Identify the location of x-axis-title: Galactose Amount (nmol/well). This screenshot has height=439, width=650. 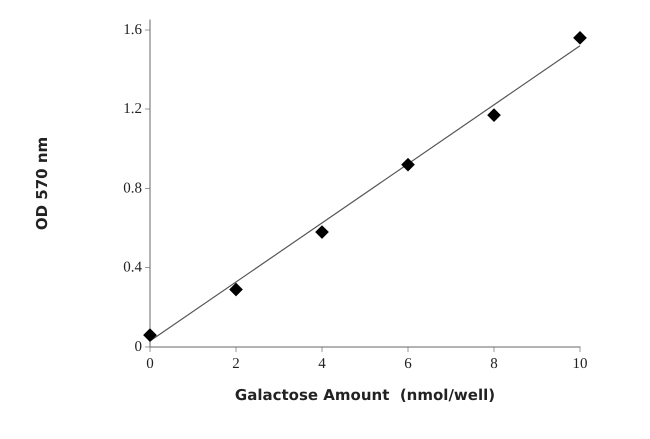
(365, 395).